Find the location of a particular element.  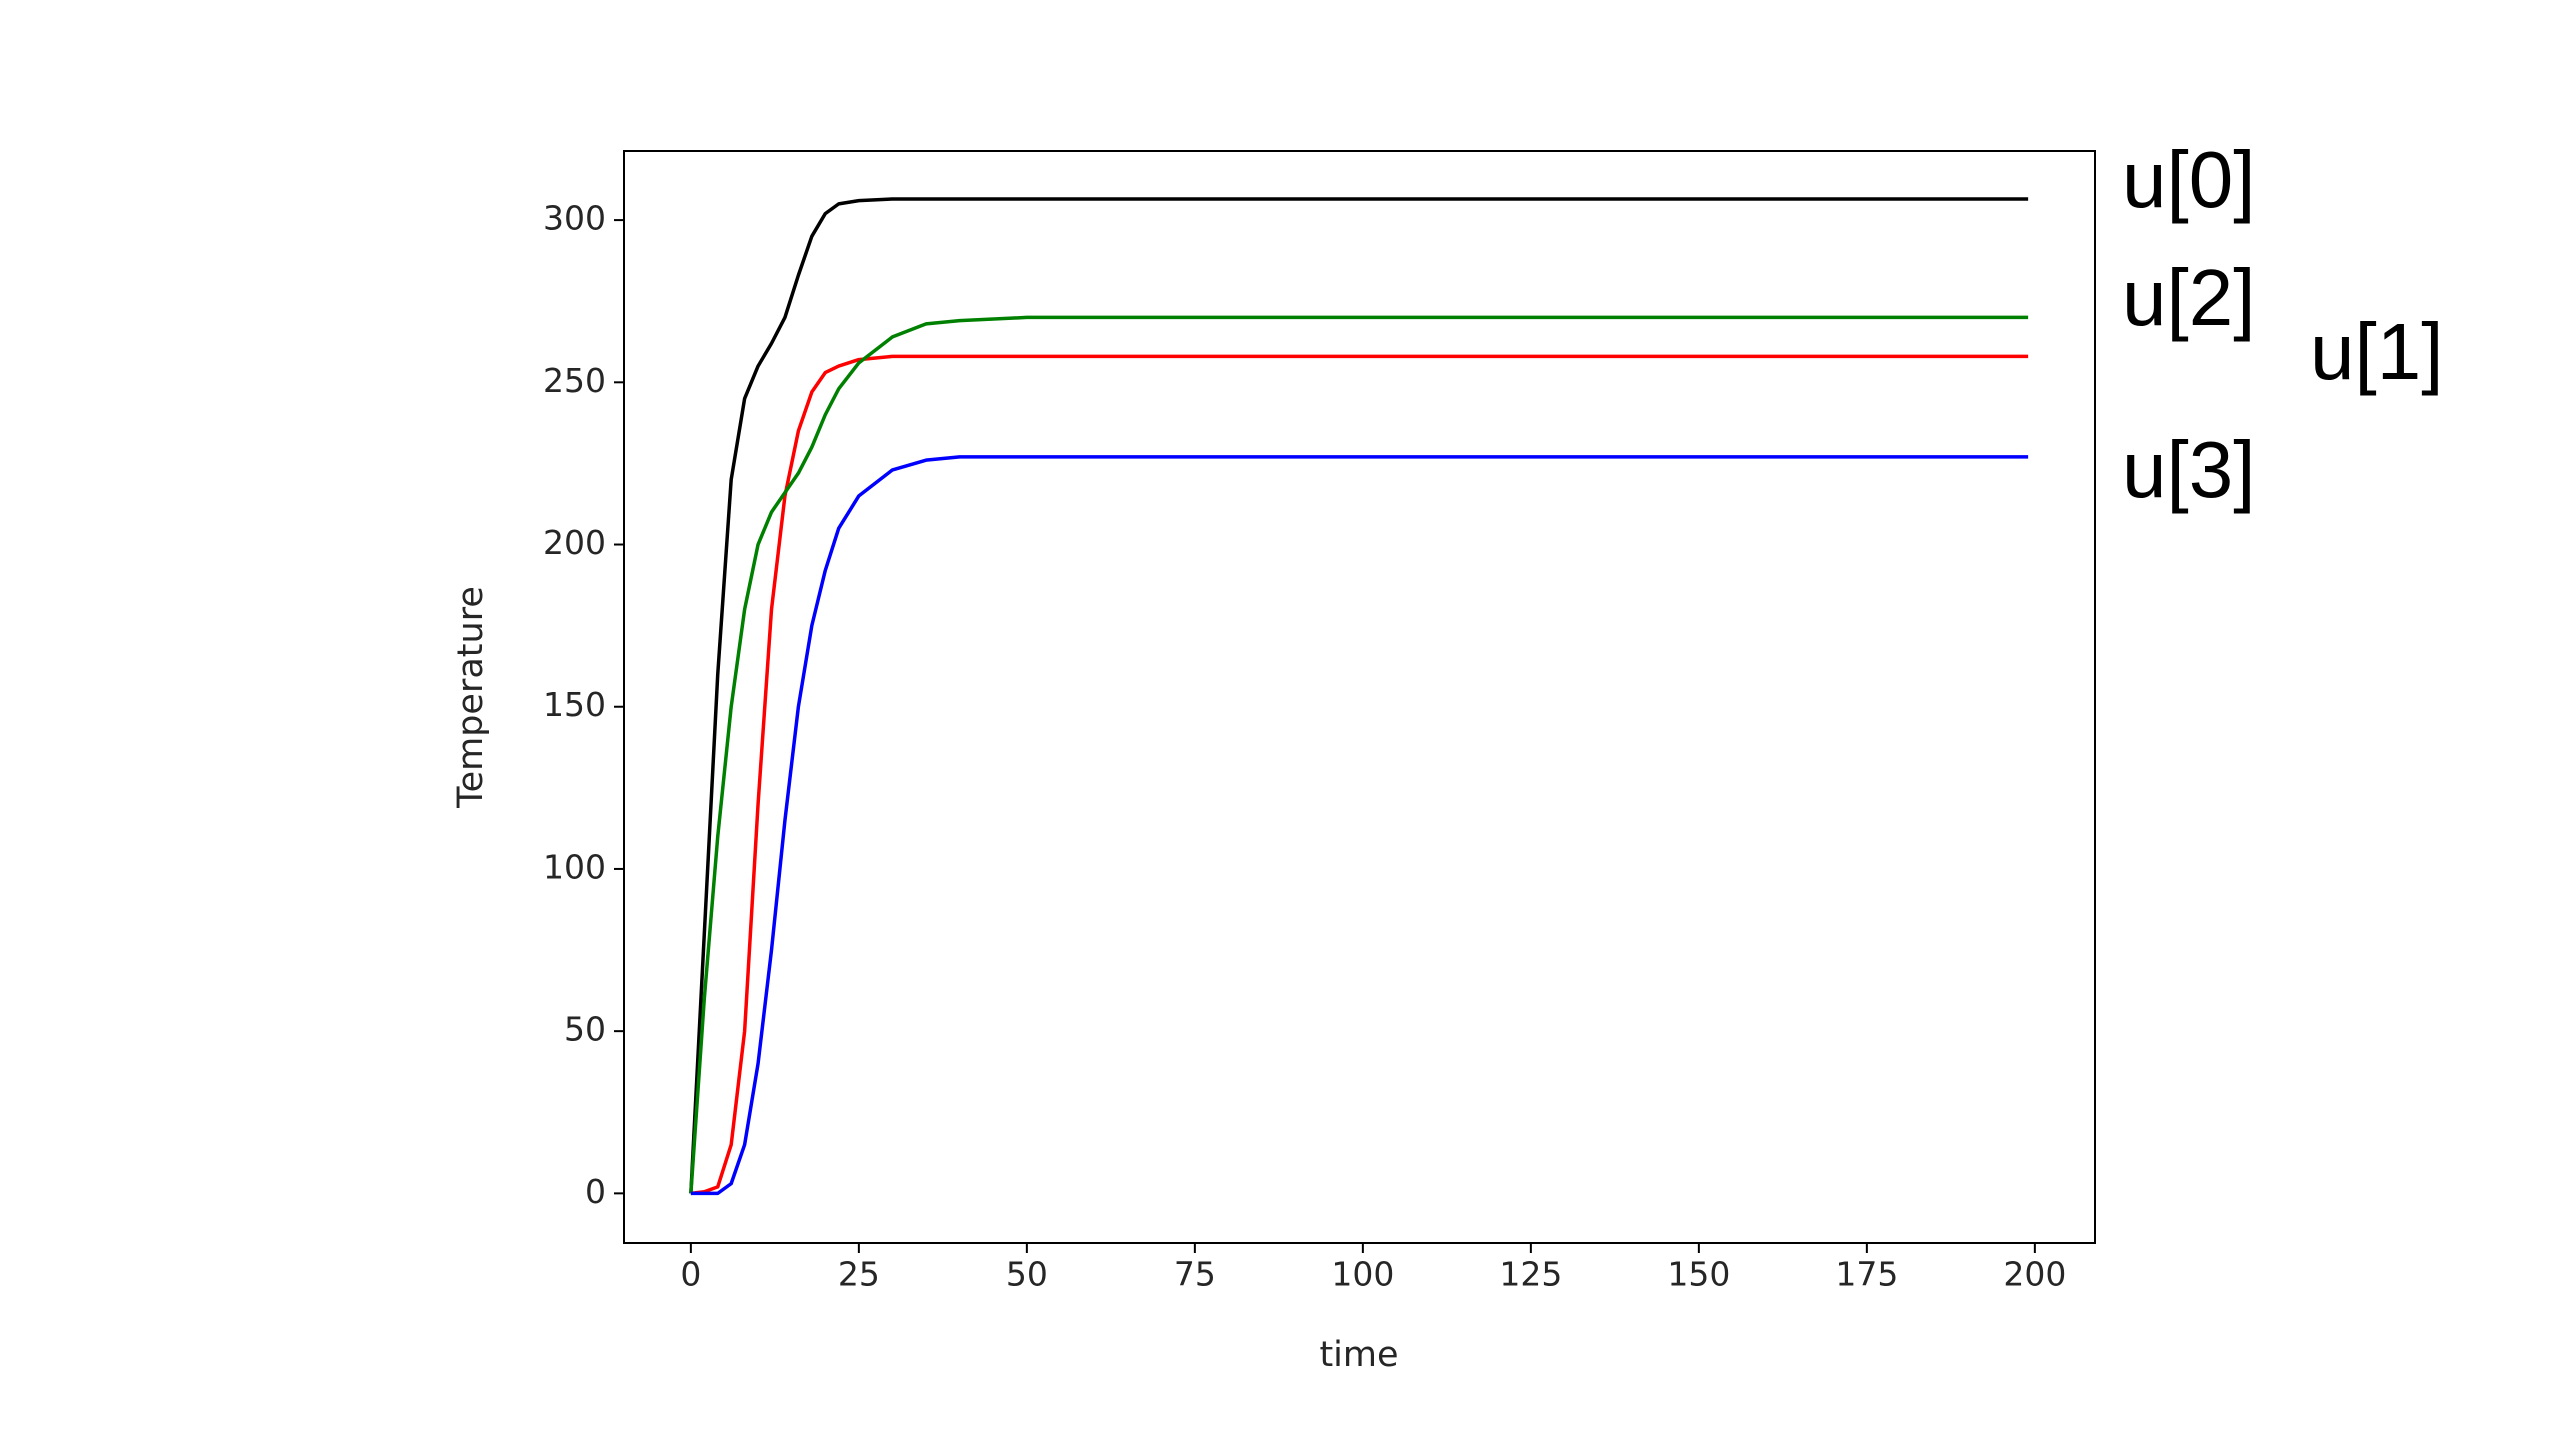

x-tick-label: 0 is located at coordinates (690, 1274).